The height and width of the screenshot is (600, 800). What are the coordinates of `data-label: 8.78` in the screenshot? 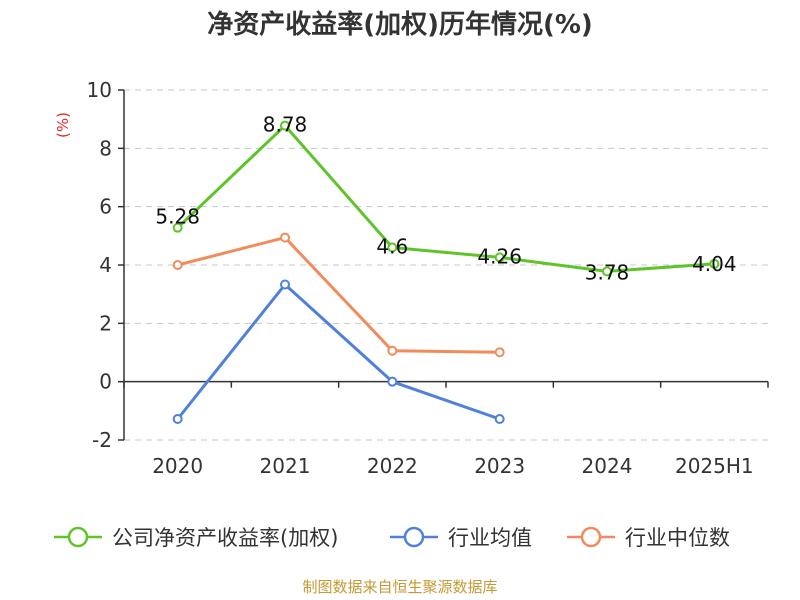 It's located at (285, 125).